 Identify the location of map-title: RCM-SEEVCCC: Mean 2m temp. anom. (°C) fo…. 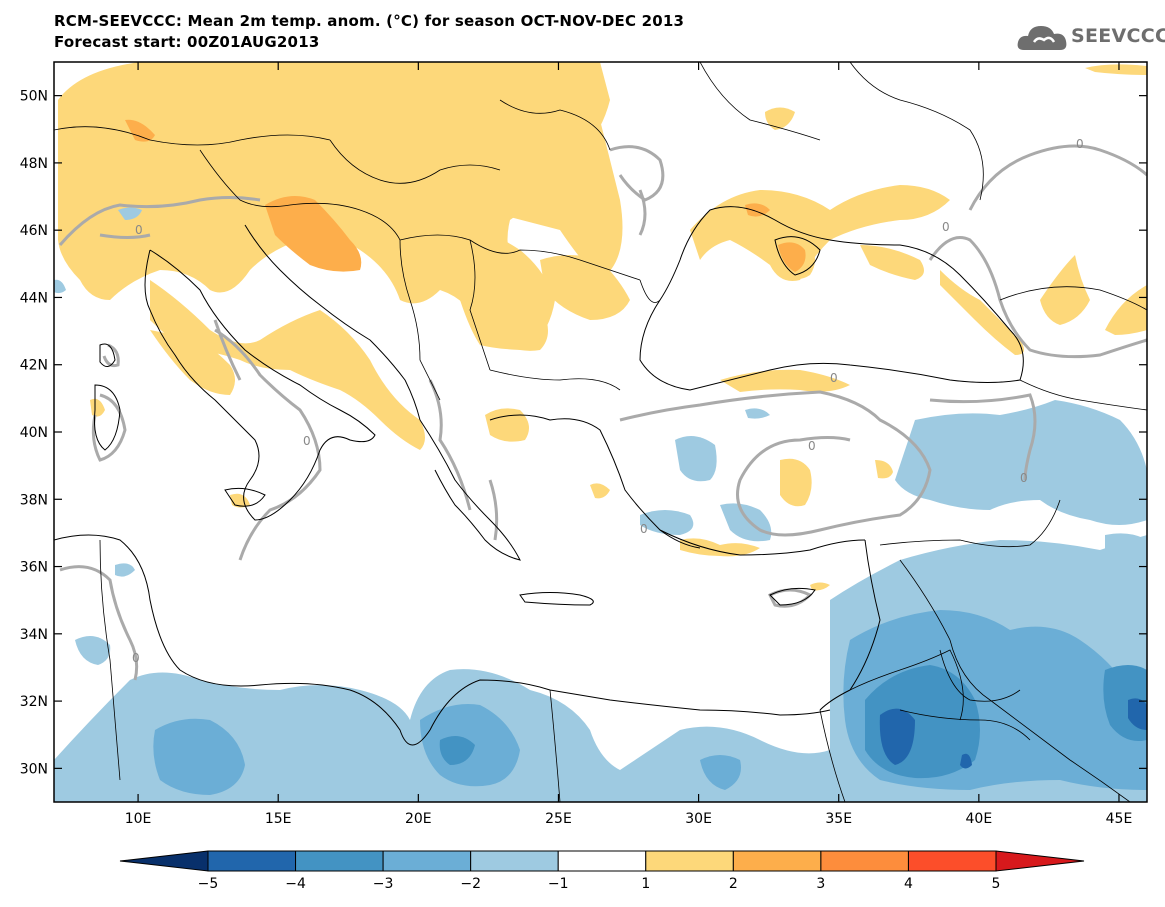
(369, 21).